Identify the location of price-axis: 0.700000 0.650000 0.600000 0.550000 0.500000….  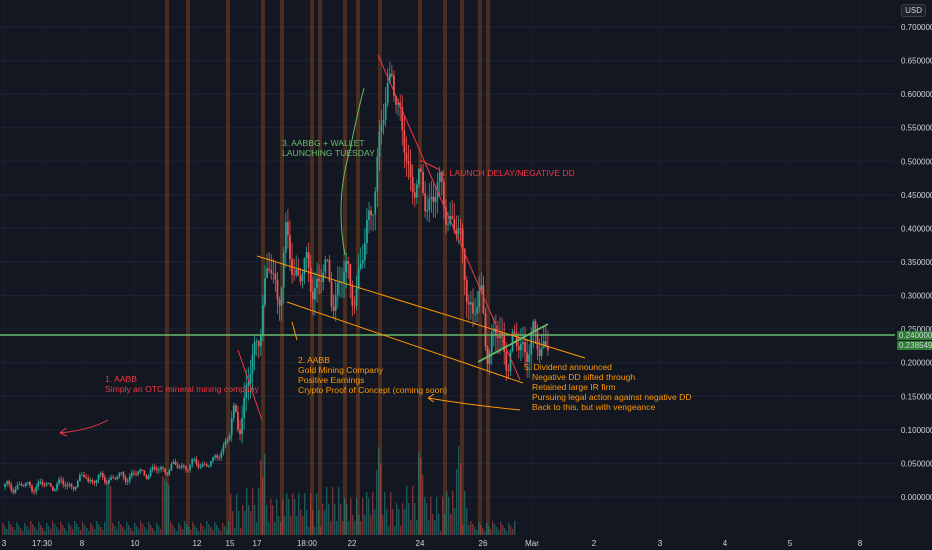
(914, 262).